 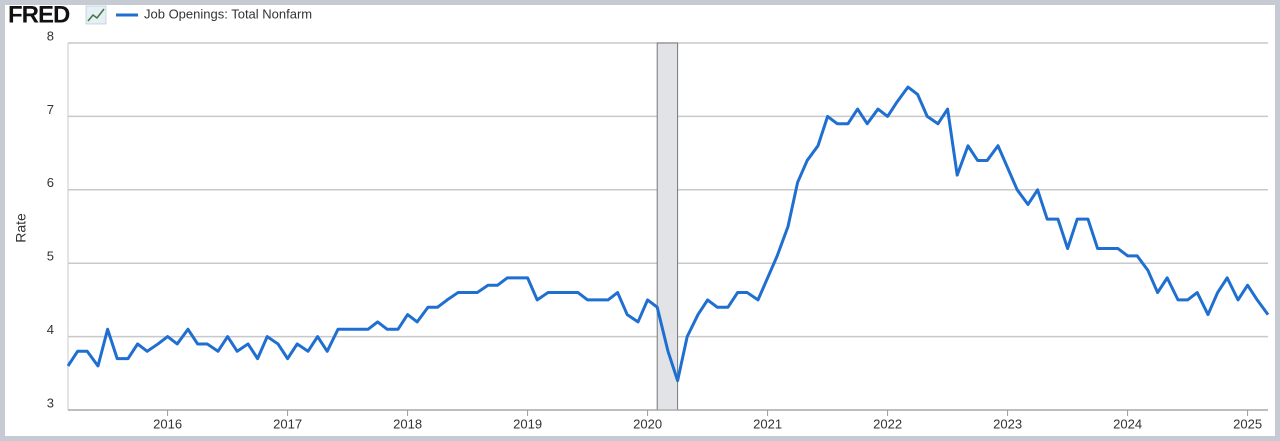 I want to click on x-tick-label: 2023, so click(x=1007, y=423).